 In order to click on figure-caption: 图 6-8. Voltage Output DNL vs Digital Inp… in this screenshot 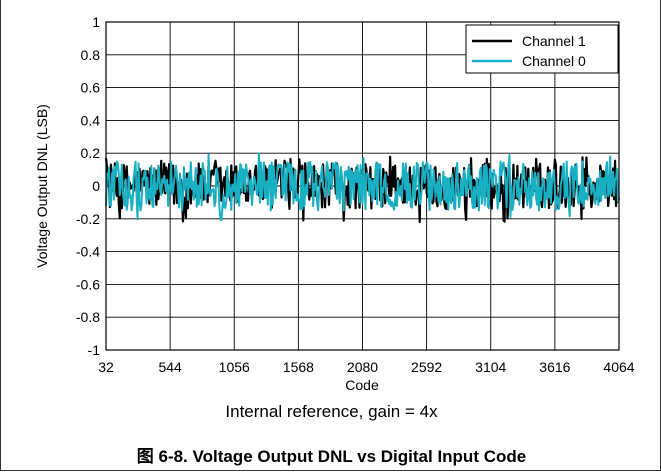, I will do `click(331, 456)`.